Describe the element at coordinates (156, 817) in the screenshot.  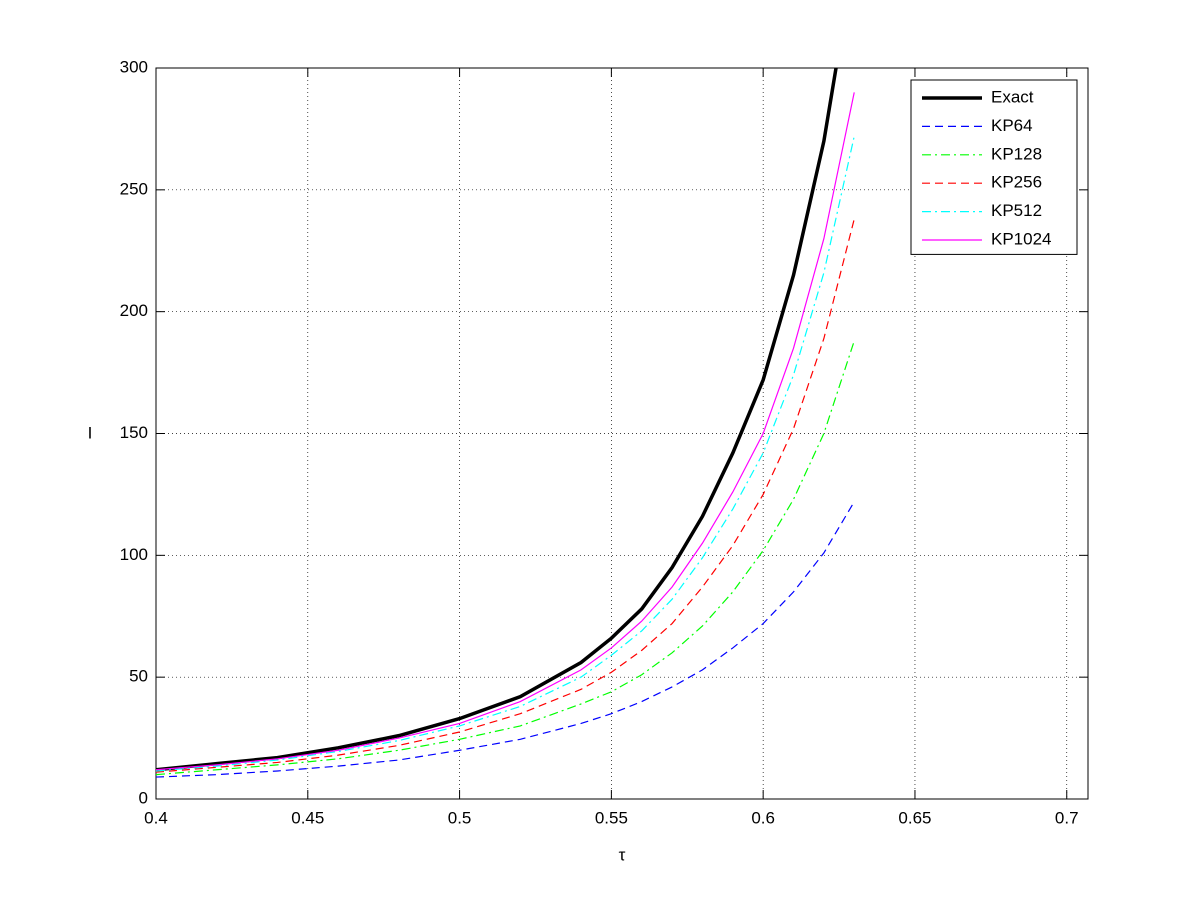
I see `x-tick-label: 0.4` at that location.